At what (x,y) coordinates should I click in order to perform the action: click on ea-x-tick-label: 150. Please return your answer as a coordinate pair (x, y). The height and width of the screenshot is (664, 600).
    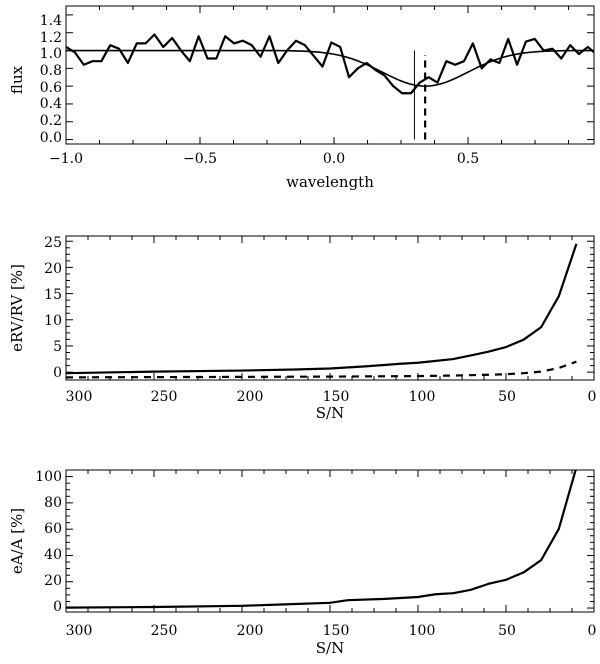
    Looking at the image, I should click on (336, 631).